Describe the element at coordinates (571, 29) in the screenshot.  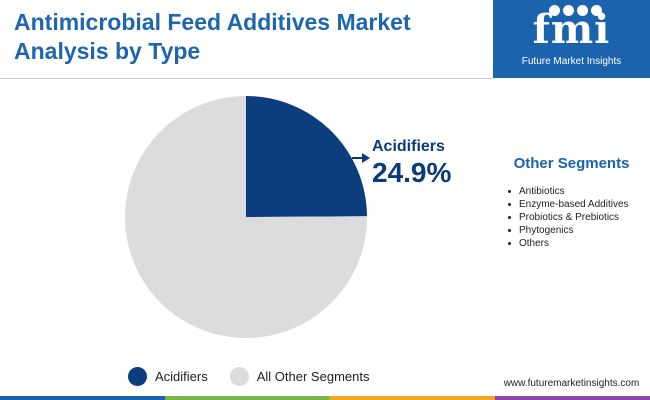
I see `brand-logo: fmi` at that location.